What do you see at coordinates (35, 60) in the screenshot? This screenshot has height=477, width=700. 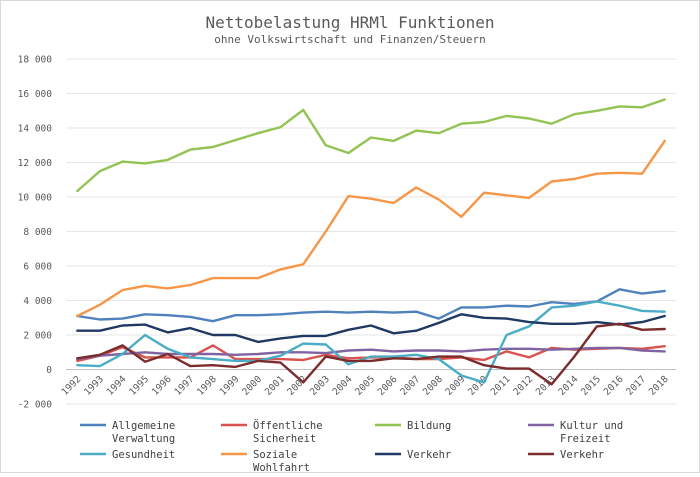 I see `y-tick-label: 18 000` at bounding box center [35, 60].